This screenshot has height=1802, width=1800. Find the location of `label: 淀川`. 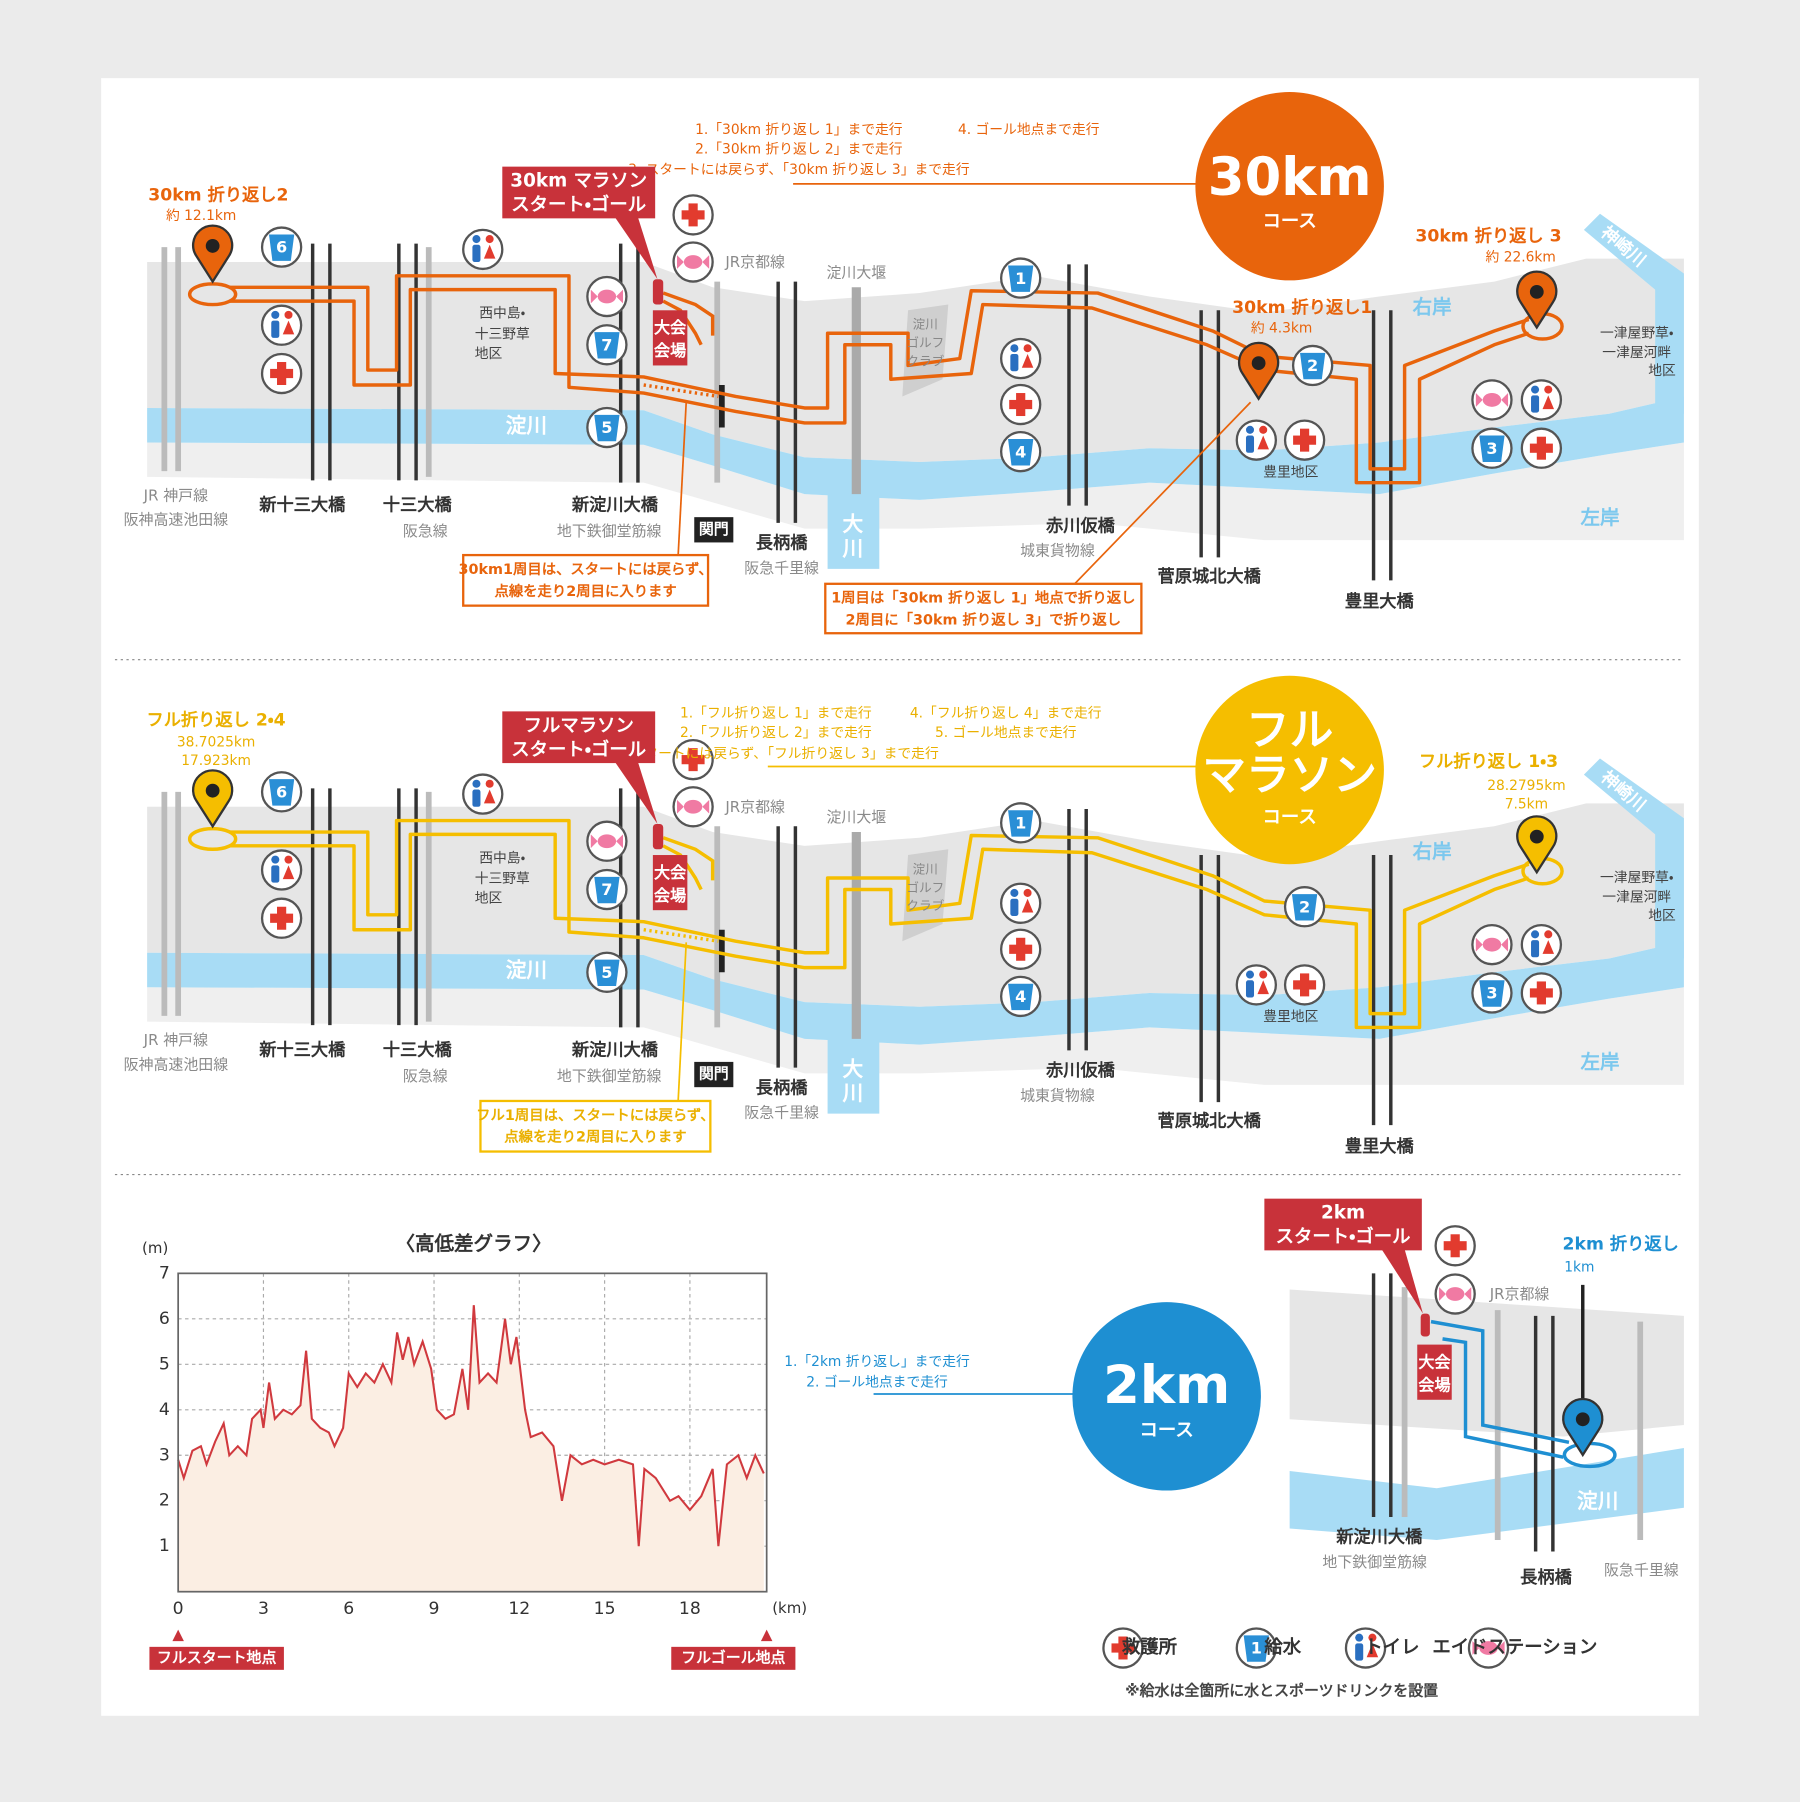

label: 淀川 is located at coordinates (1597, 1501).